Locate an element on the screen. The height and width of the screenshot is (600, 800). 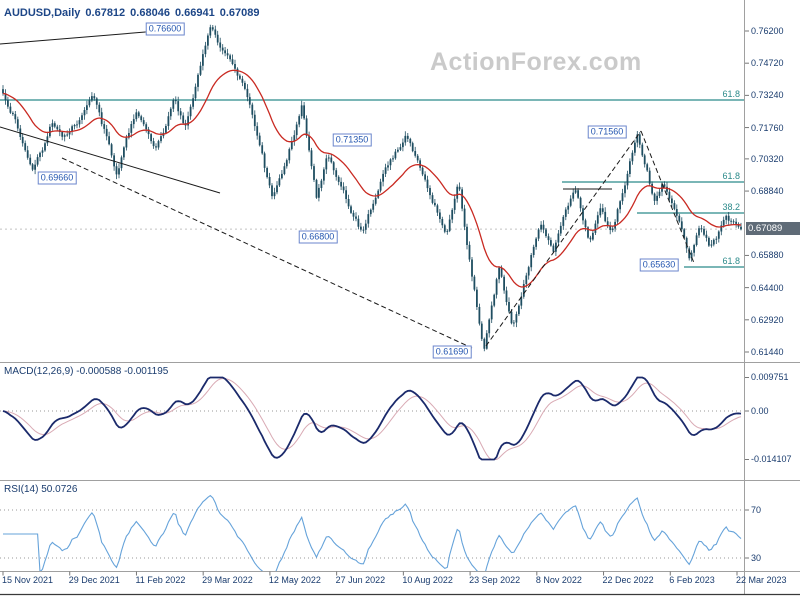
price-axis-tick-label: 0.65880 is located at coordinates (767, 255).